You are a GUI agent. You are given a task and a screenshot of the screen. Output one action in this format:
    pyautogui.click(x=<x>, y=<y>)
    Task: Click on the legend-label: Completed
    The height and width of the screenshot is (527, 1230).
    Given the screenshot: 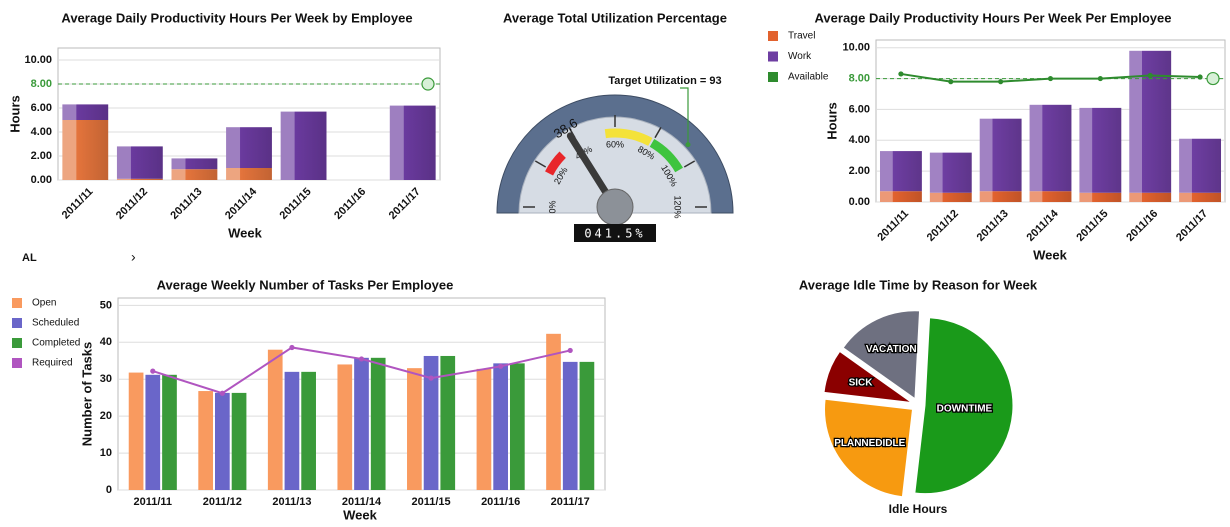 What is the action you would take?
    pyautogui.click(x=56, y=343)
    